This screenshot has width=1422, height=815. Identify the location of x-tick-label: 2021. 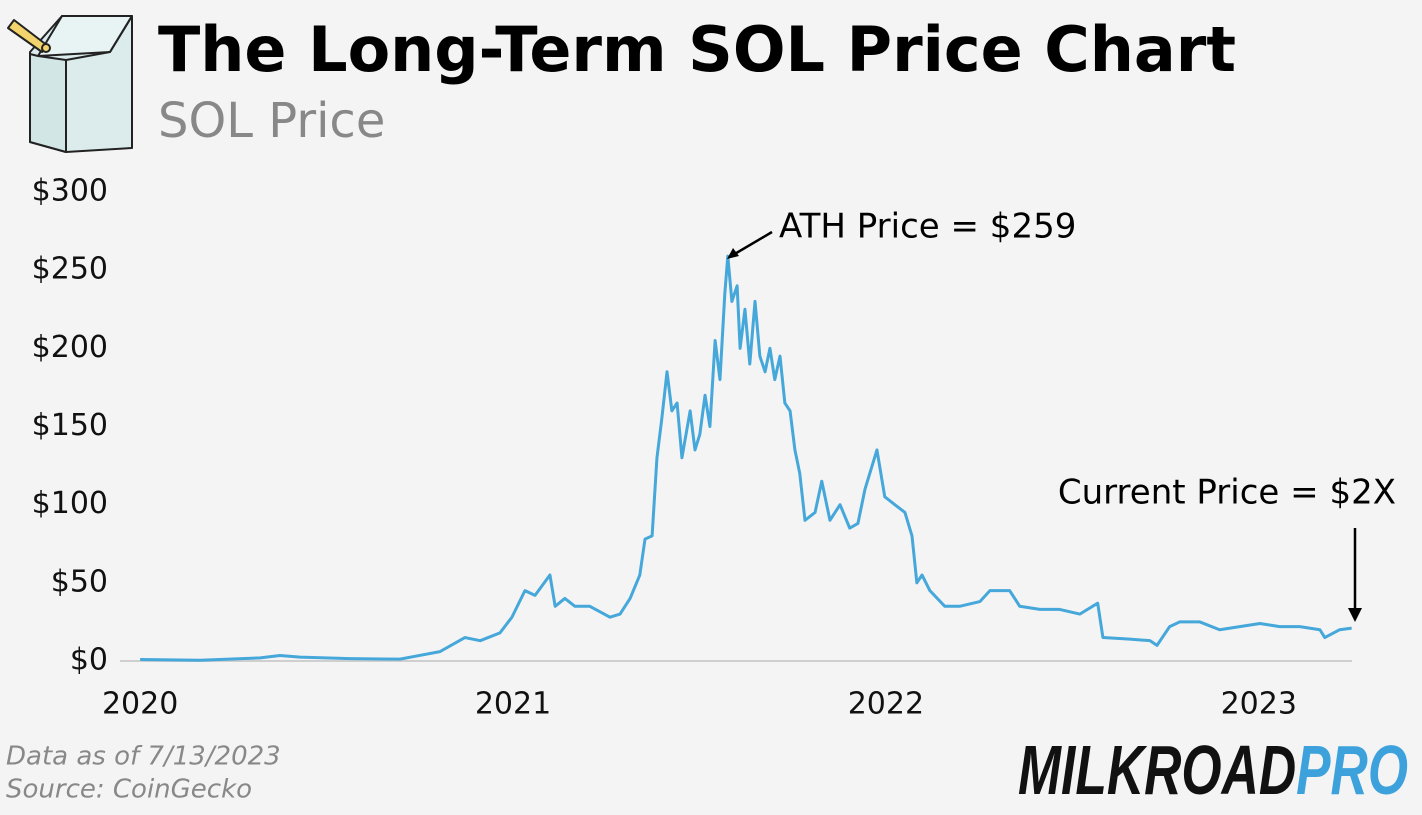
(513, 704).